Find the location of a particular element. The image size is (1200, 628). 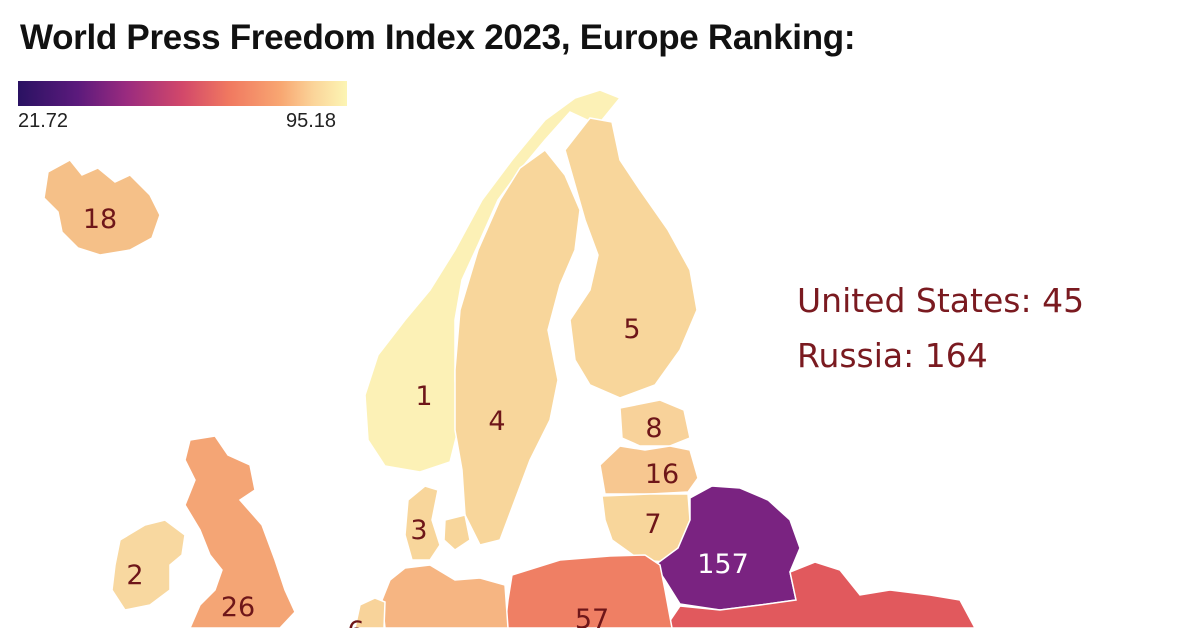

country-iceland is located at coordinates (102, 207).